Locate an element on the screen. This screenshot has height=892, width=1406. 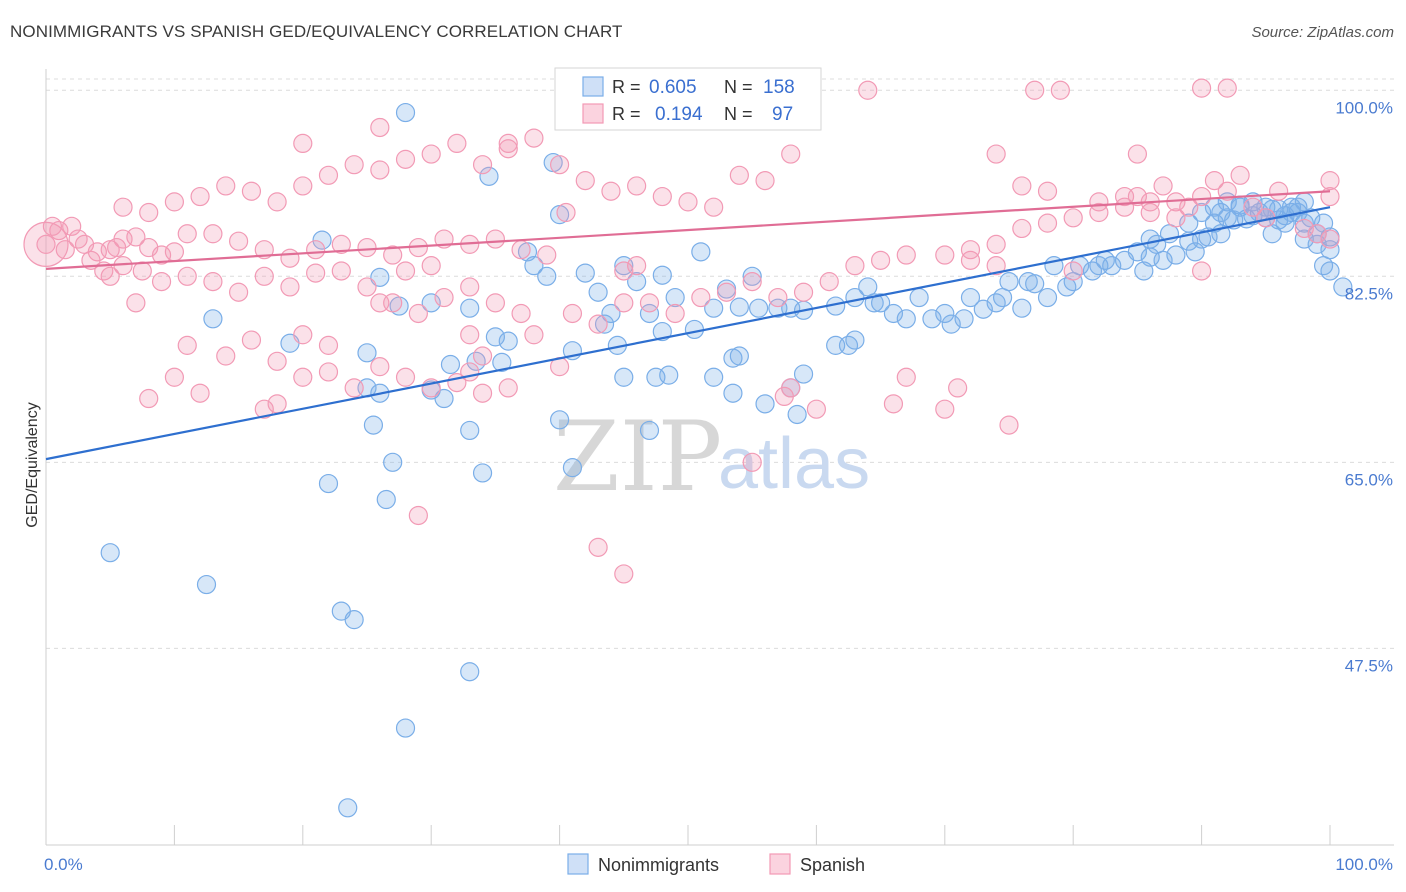
y-tick-labels: 47.5% 65.0% 82.5% 100.0% is located at coordinates (1364, 386).